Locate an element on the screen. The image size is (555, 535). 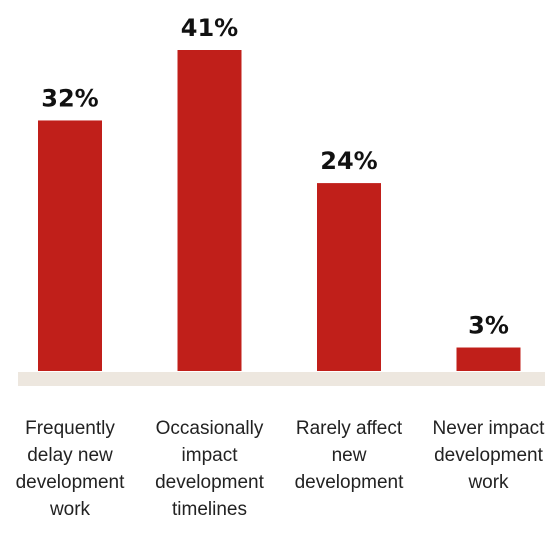
category-label-line: impact is located at coordinates (210, 455).